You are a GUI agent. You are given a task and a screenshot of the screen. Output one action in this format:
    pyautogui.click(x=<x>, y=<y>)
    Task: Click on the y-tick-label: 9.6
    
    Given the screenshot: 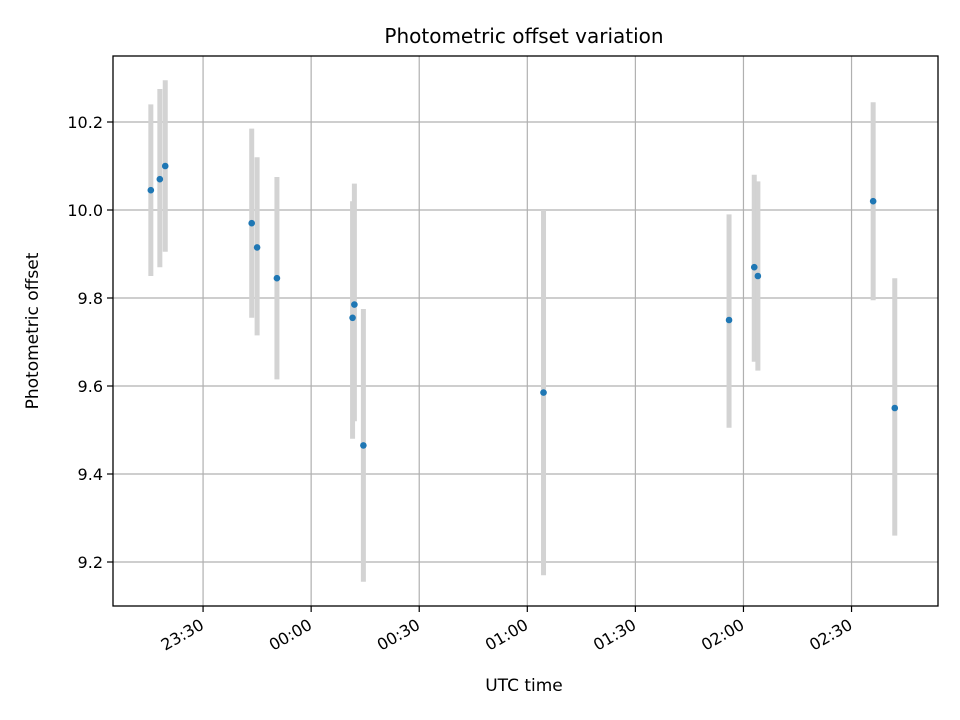 What is the action you would take?
    pyautogui.click(x=90, y=386)
    